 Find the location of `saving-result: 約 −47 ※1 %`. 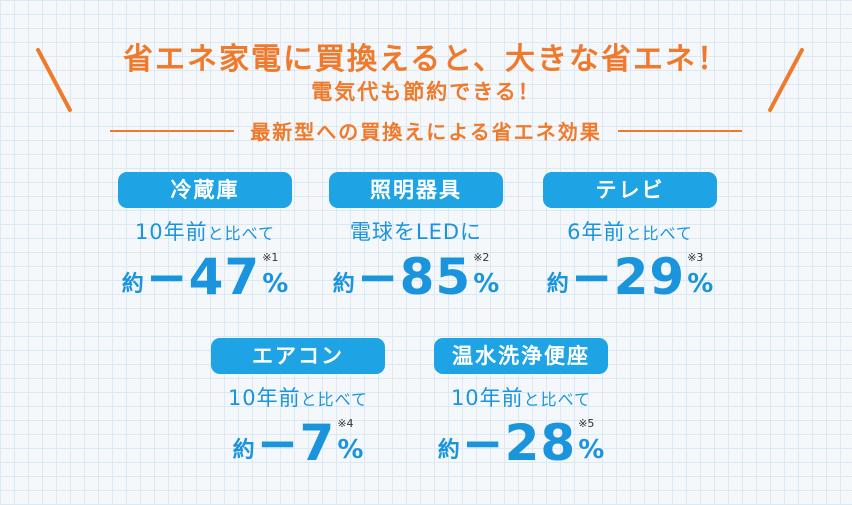

saving-result: 約 −47 ※1 % is located at coordinates (205, 277).